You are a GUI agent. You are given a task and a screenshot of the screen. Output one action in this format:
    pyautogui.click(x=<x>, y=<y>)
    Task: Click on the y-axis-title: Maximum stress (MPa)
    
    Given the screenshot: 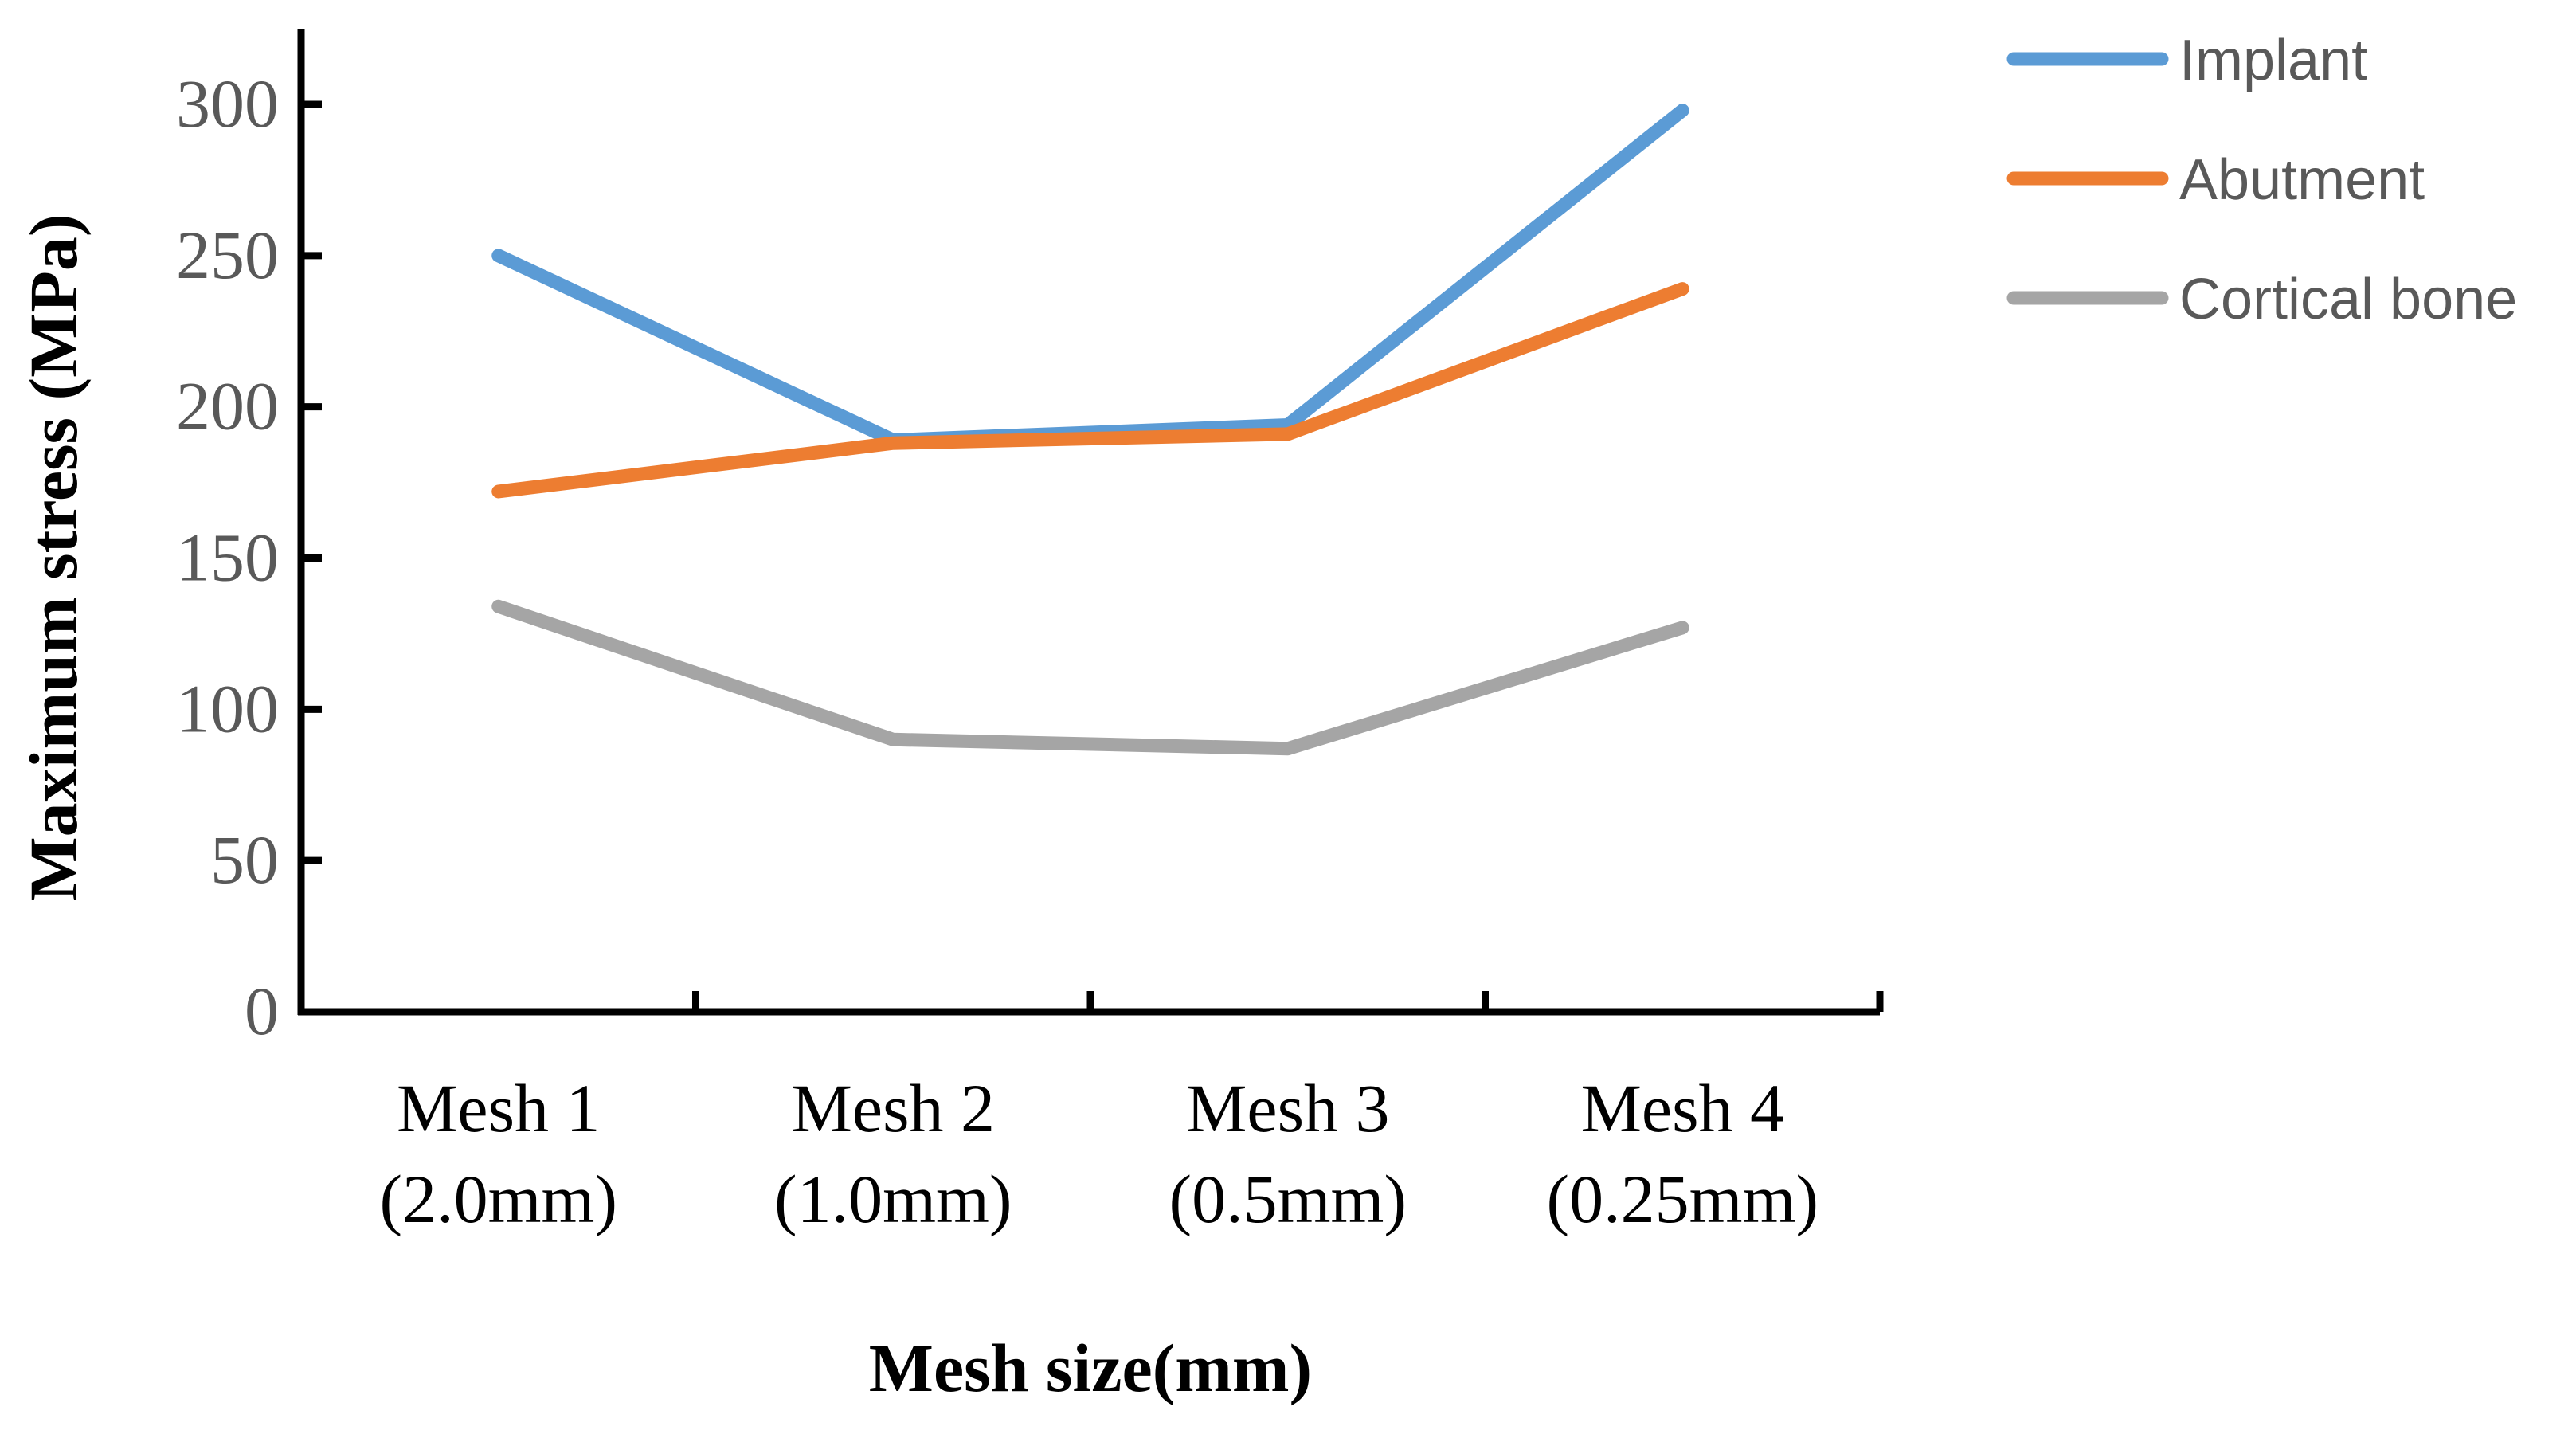 What is the action you would take?
    pyautogui.click(x=53, y=558)
    